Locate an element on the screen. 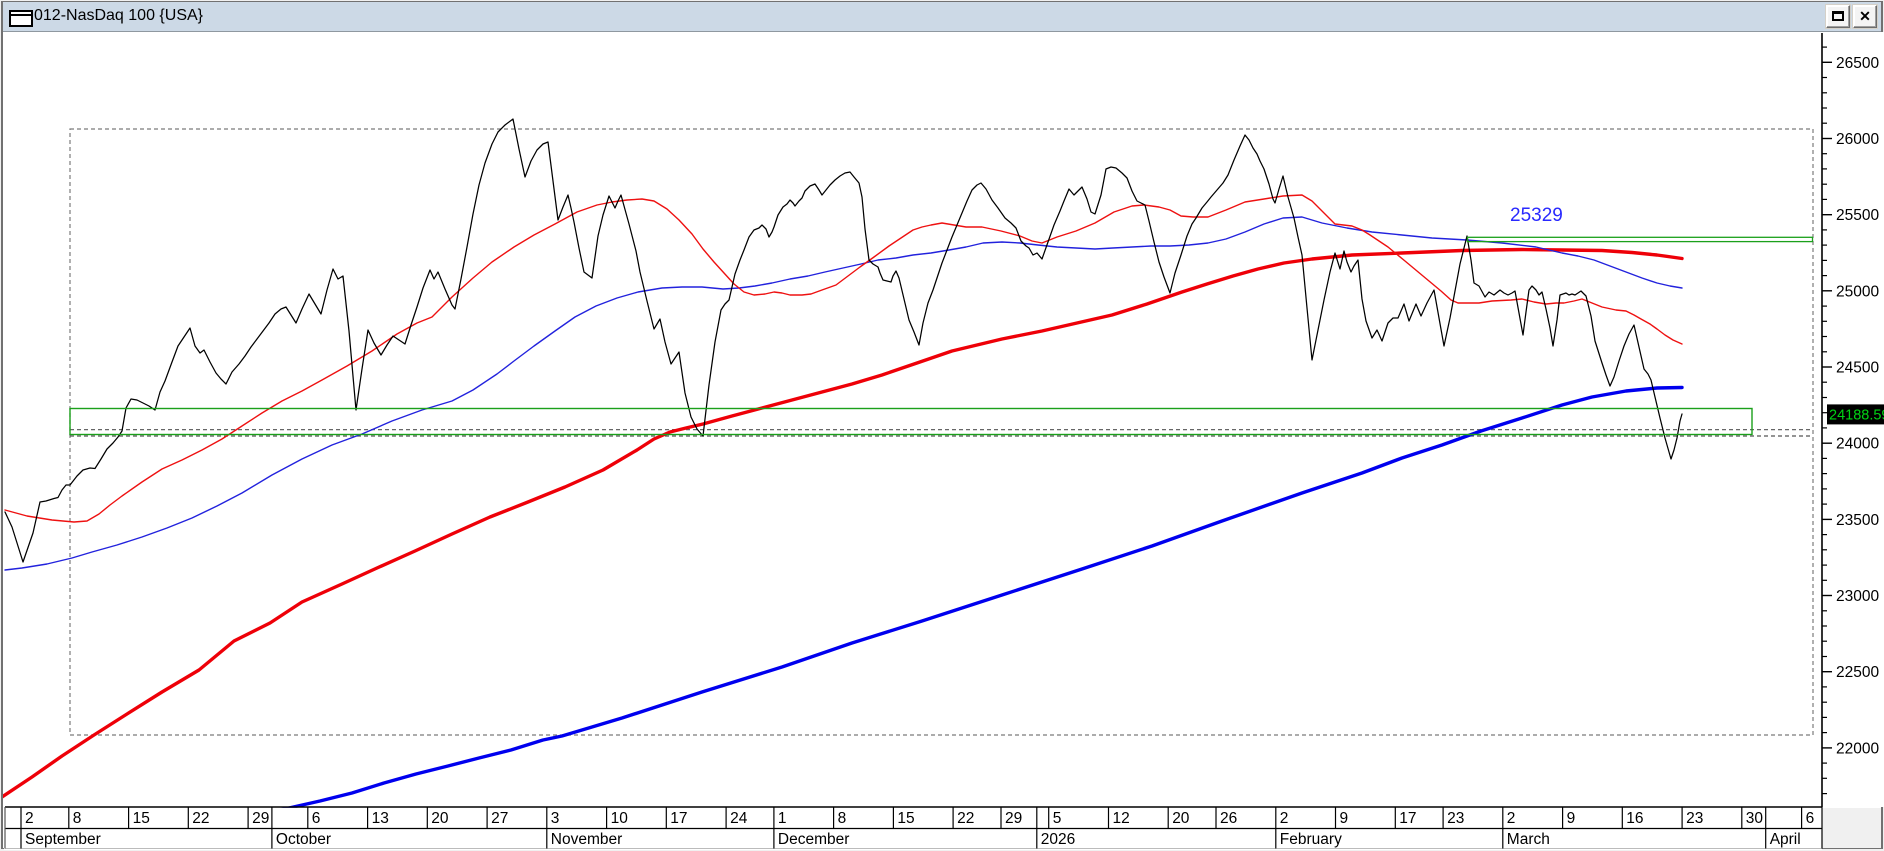 This screenshot has height=851, width=1884. svg-text: 27 is located at coordinates (499, 818).